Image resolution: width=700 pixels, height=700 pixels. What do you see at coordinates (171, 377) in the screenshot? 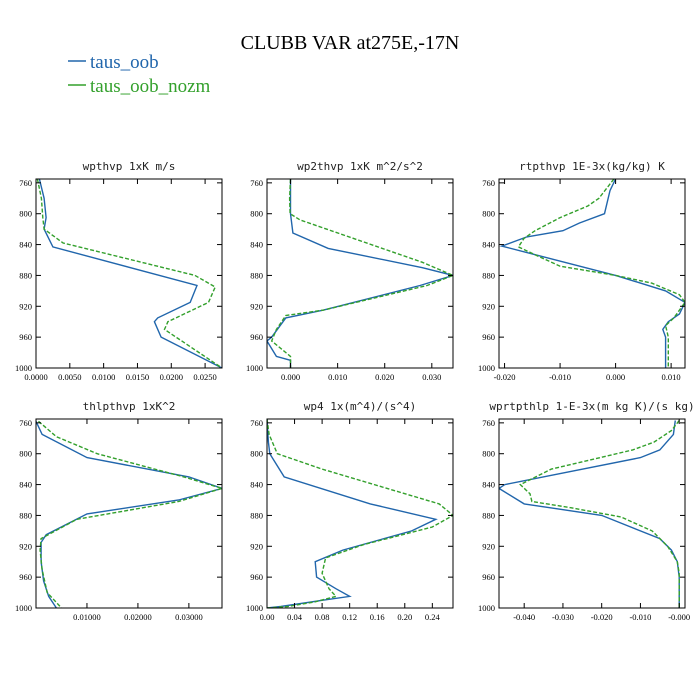
I see `x-tick-label: 0.0200` at bounding box center [171, 377].